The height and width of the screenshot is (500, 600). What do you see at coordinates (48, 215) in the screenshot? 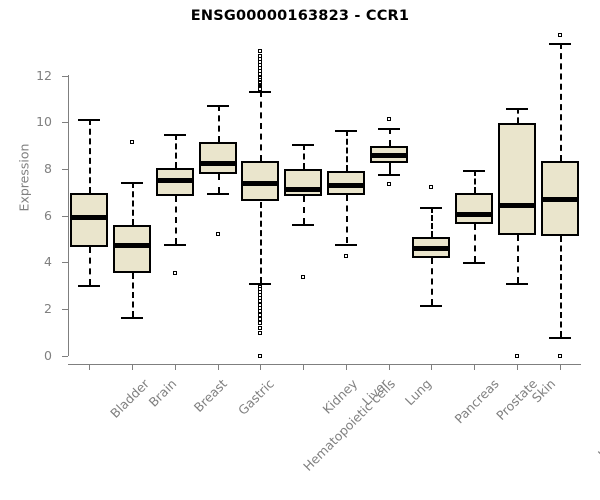
I see `y-tick-label: 6` at bounding box center [48, 215].